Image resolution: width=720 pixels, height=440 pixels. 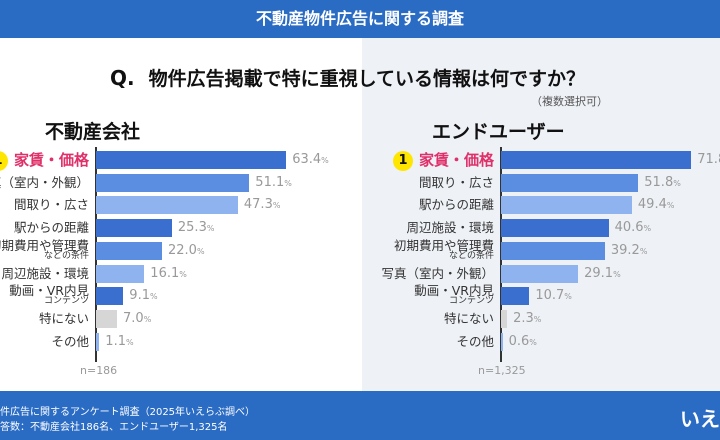 What do you see at coordinates (99, 370) in the screenshot?
I see `sample-size: n=186` at bounding box center [99, 370].